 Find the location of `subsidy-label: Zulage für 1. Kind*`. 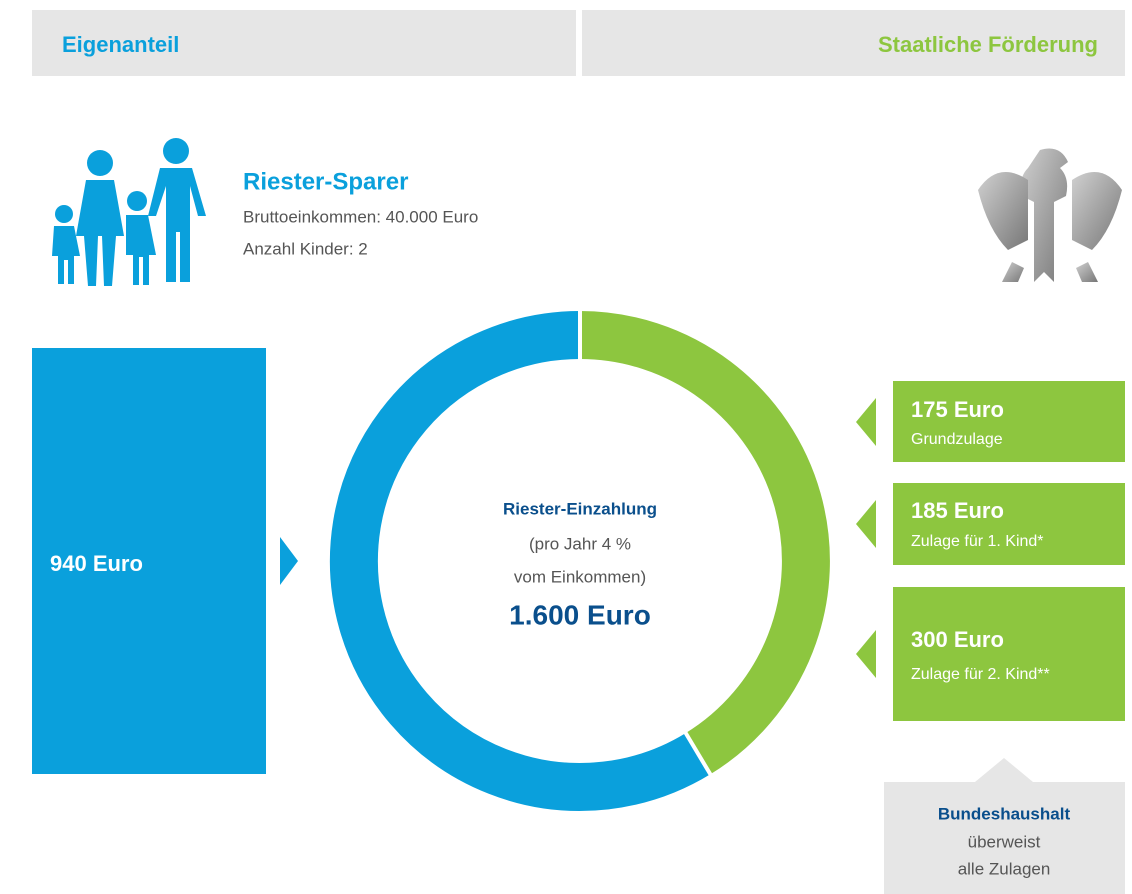

subsidy-label: Zulage für 1. Kind* is located at coordinates (977, 541).